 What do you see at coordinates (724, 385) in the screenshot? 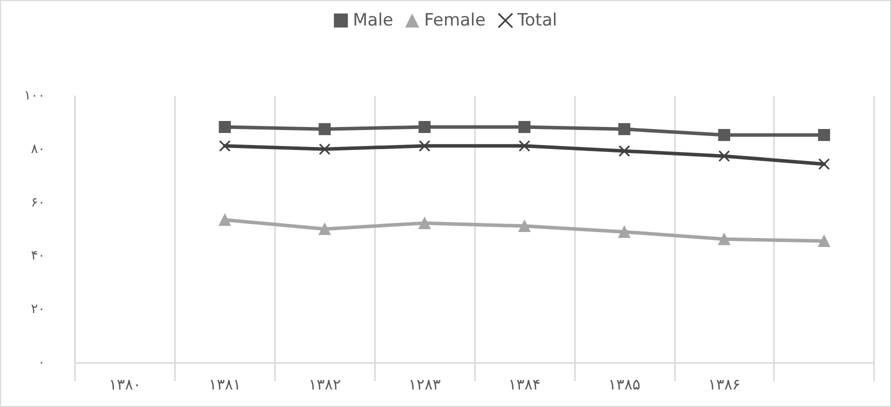
I see `x-tick-label: ۱۳۸۶` at bounding box center [724, 385].